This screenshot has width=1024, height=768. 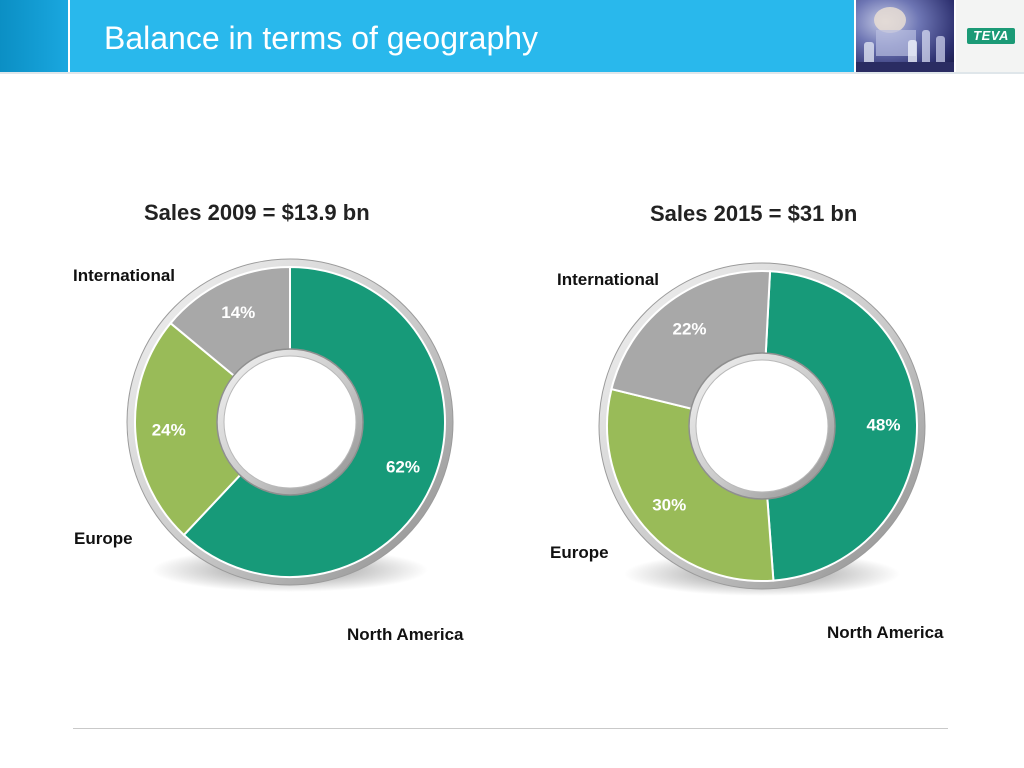 I want to click on chart-2-data-label-north-america: 48%, so click(x=883, y=425).